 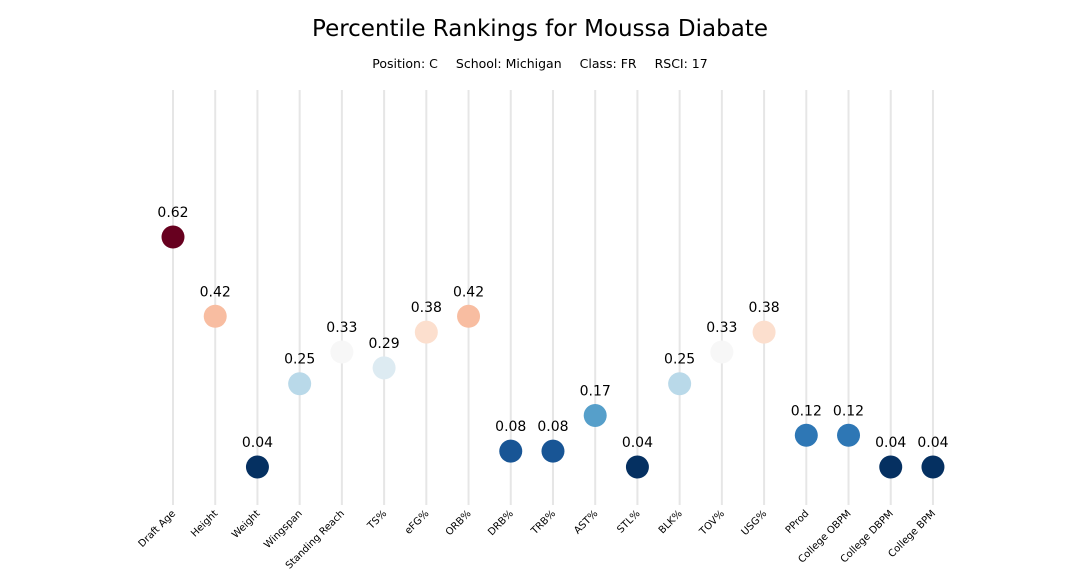 I want to click on tick-label-pprod: PProd, so click(x=798, y=522).